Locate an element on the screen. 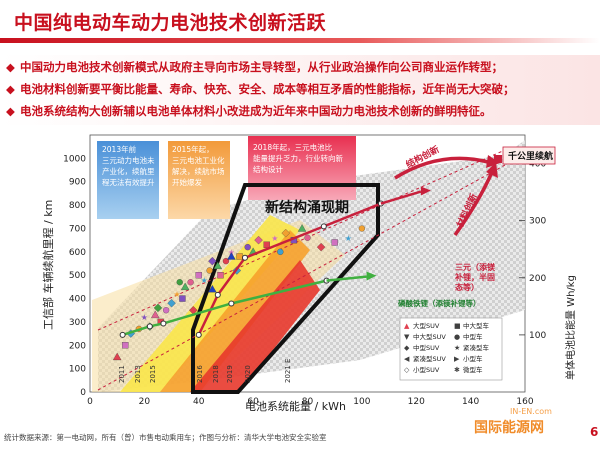 Image resolution: width=600 pixels, height=450 pixels. annotation-line: 三元电池工业化 is located at coordinates (198, 160).